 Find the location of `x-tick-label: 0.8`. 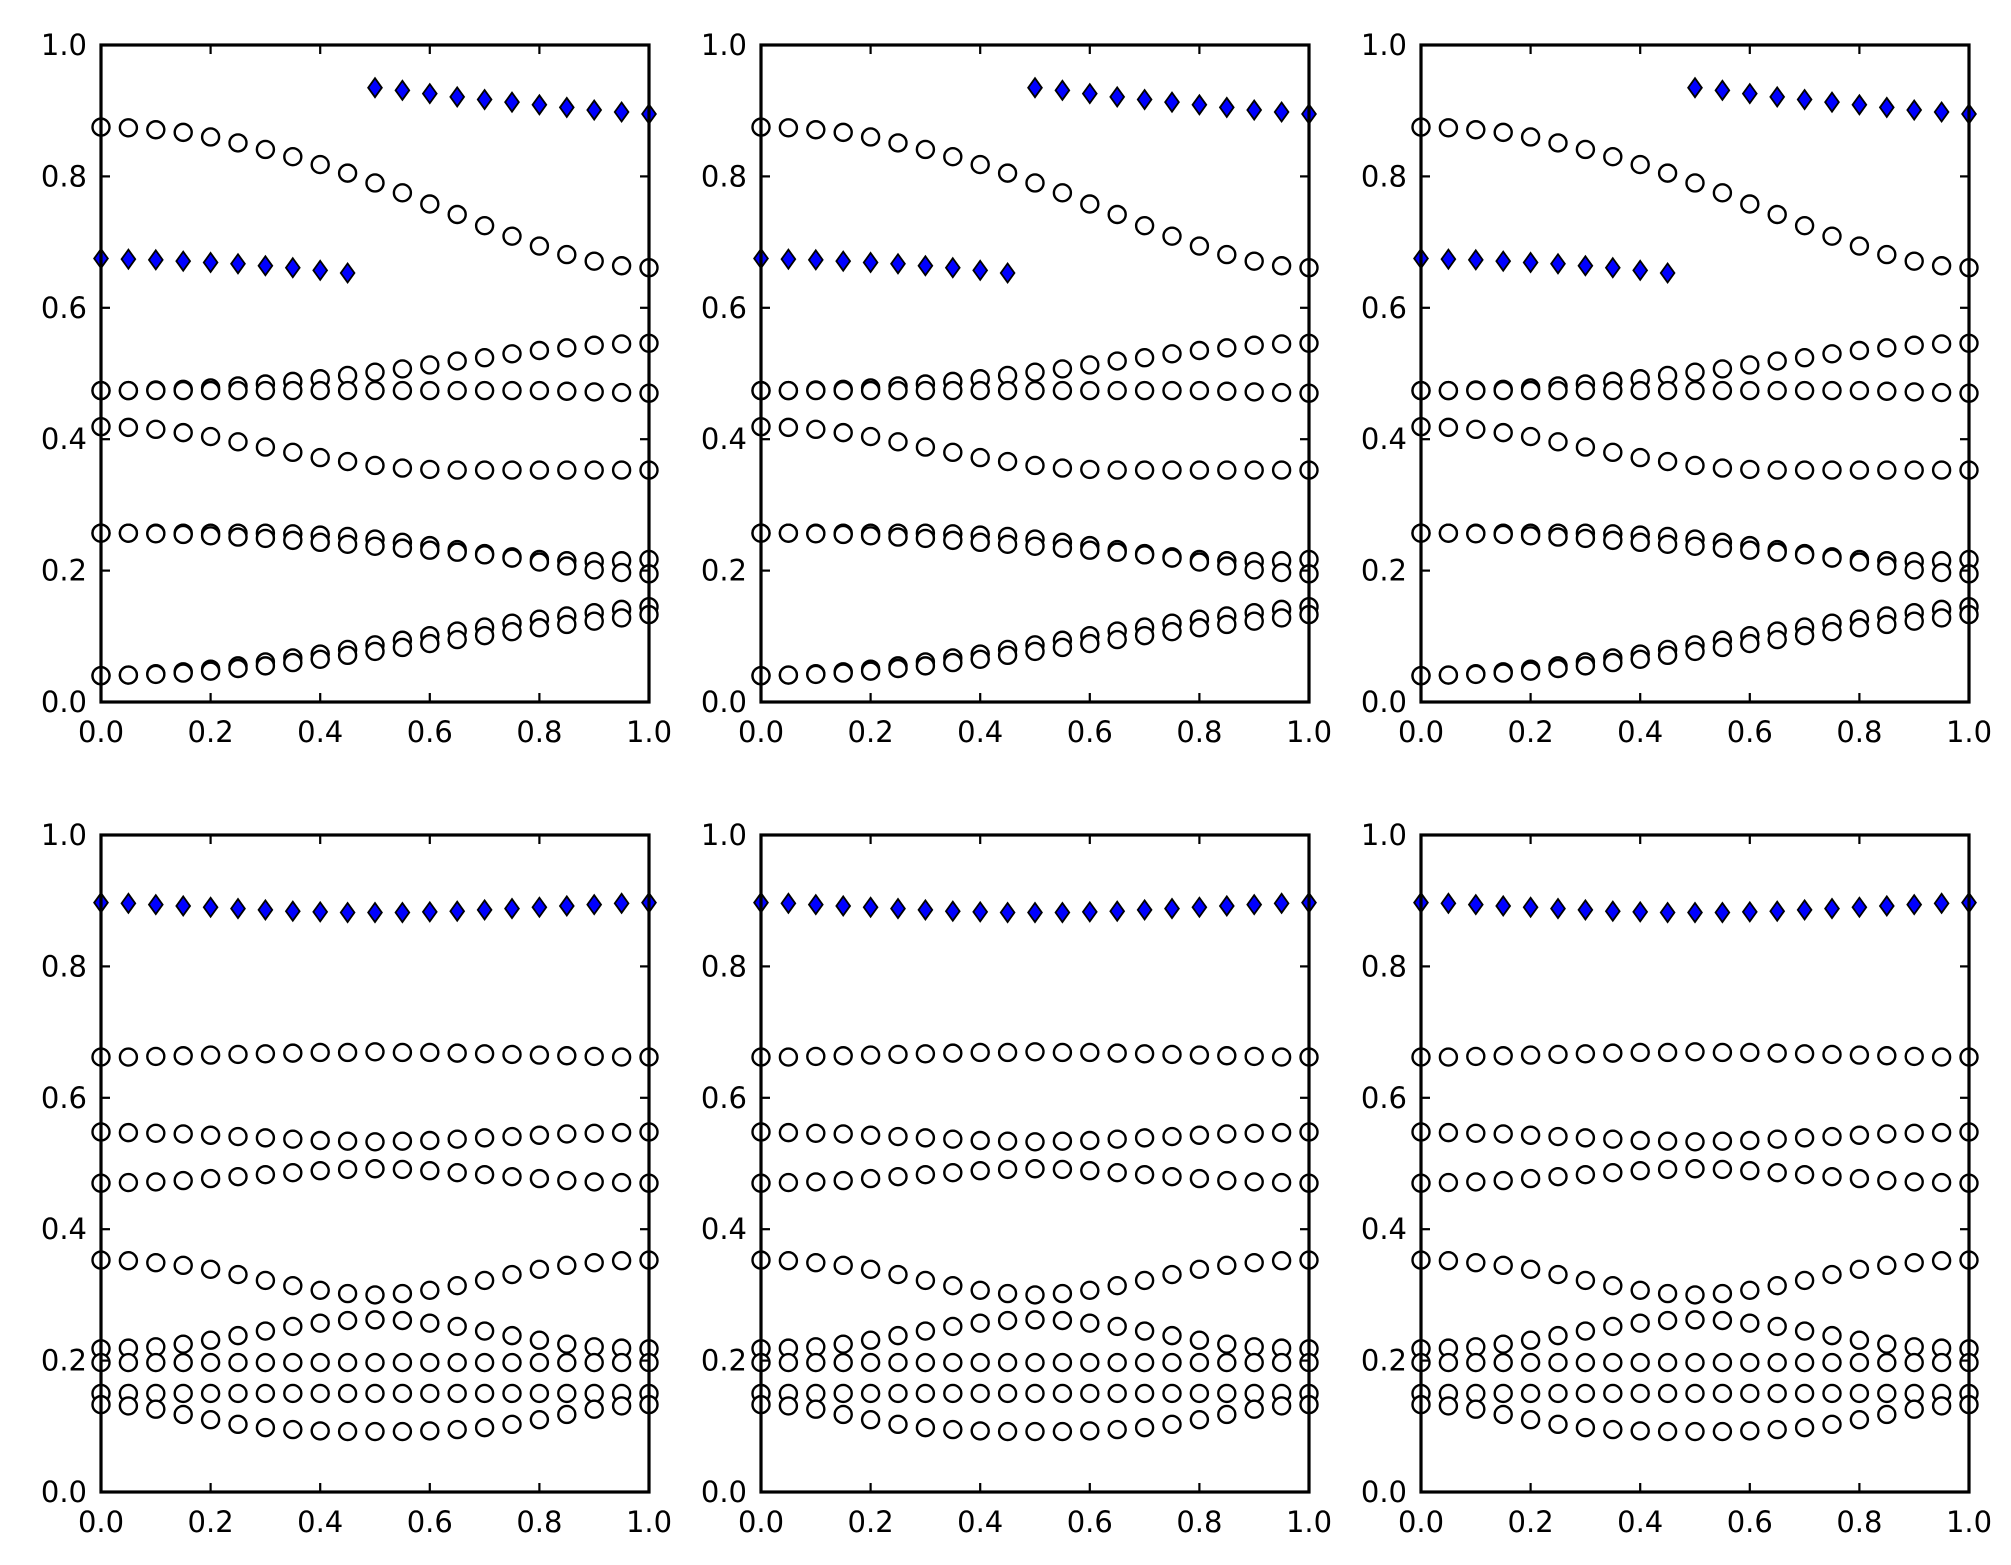

x-tick-label: 0.8 is located at coordinates (1859, 732).